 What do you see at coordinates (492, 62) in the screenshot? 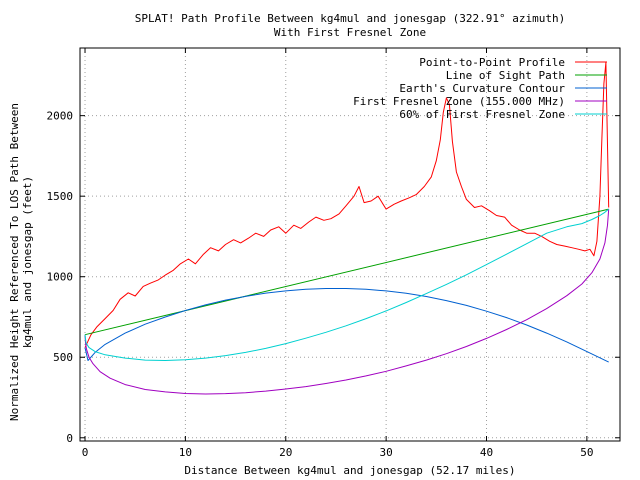
I see `legend-label: Point-to-Point Profile` at bounding box center [492, 62].